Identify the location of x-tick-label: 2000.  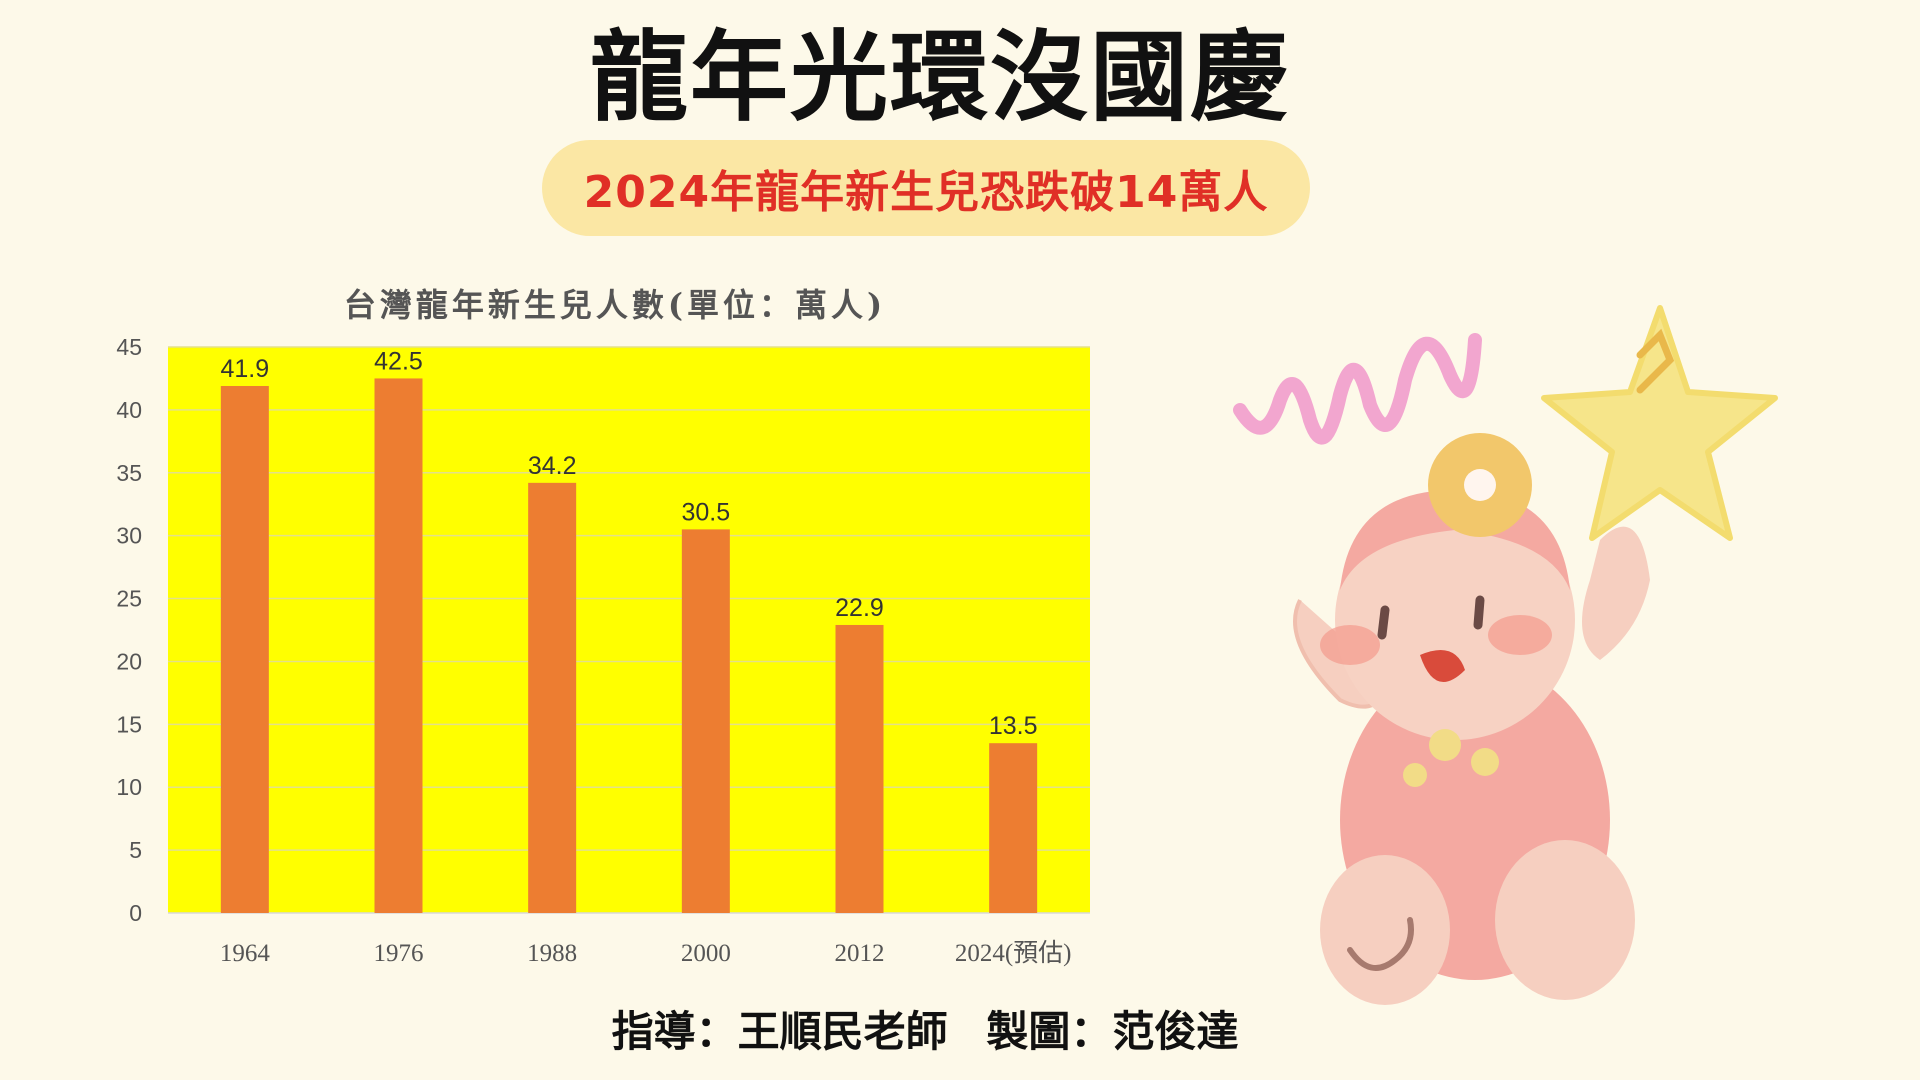
(706, 953).